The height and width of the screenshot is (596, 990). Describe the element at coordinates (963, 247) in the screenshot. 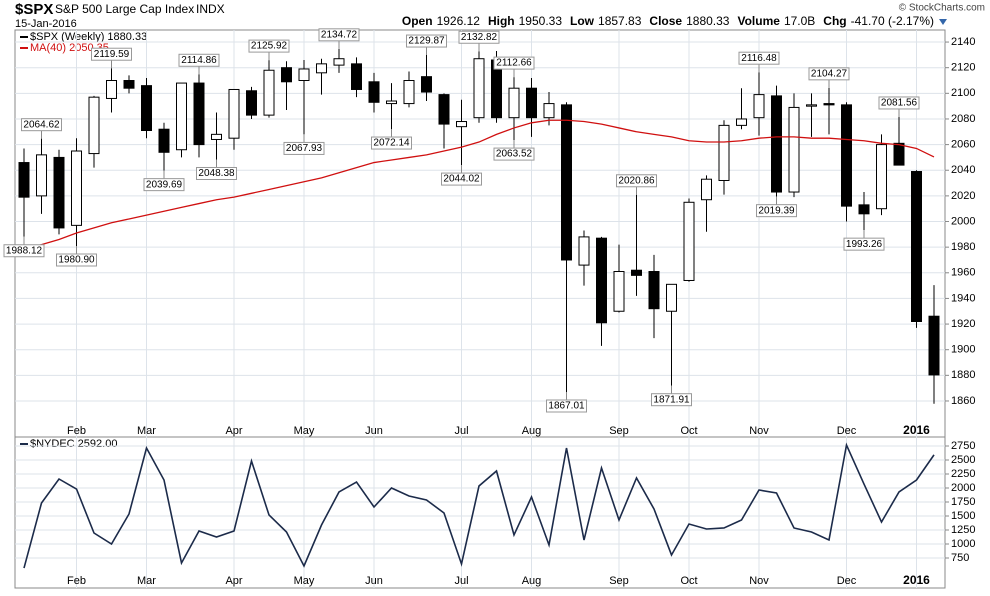

I see `y-tick-label: 1980` at that location.